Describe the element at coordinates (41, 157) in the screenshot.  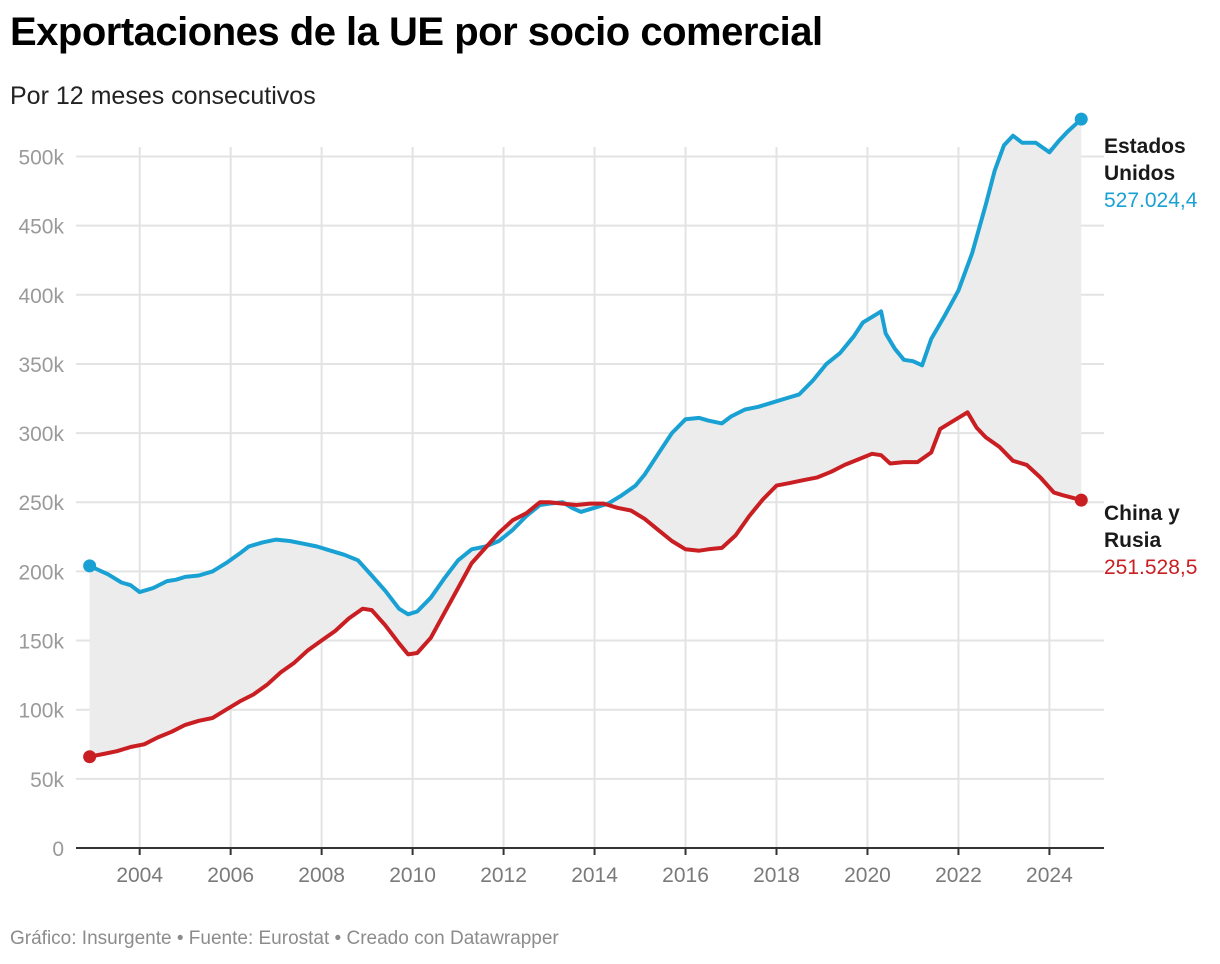
I see `y-tick-label: 500k` at that location.